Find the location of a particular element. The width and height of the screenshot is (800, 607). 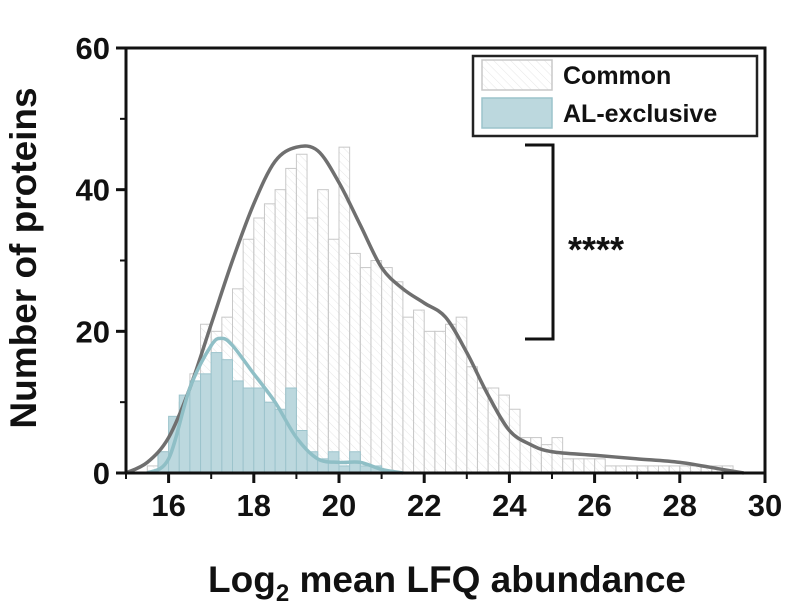

x-tick-label-30: 30 is located at coordinates (765, 505).